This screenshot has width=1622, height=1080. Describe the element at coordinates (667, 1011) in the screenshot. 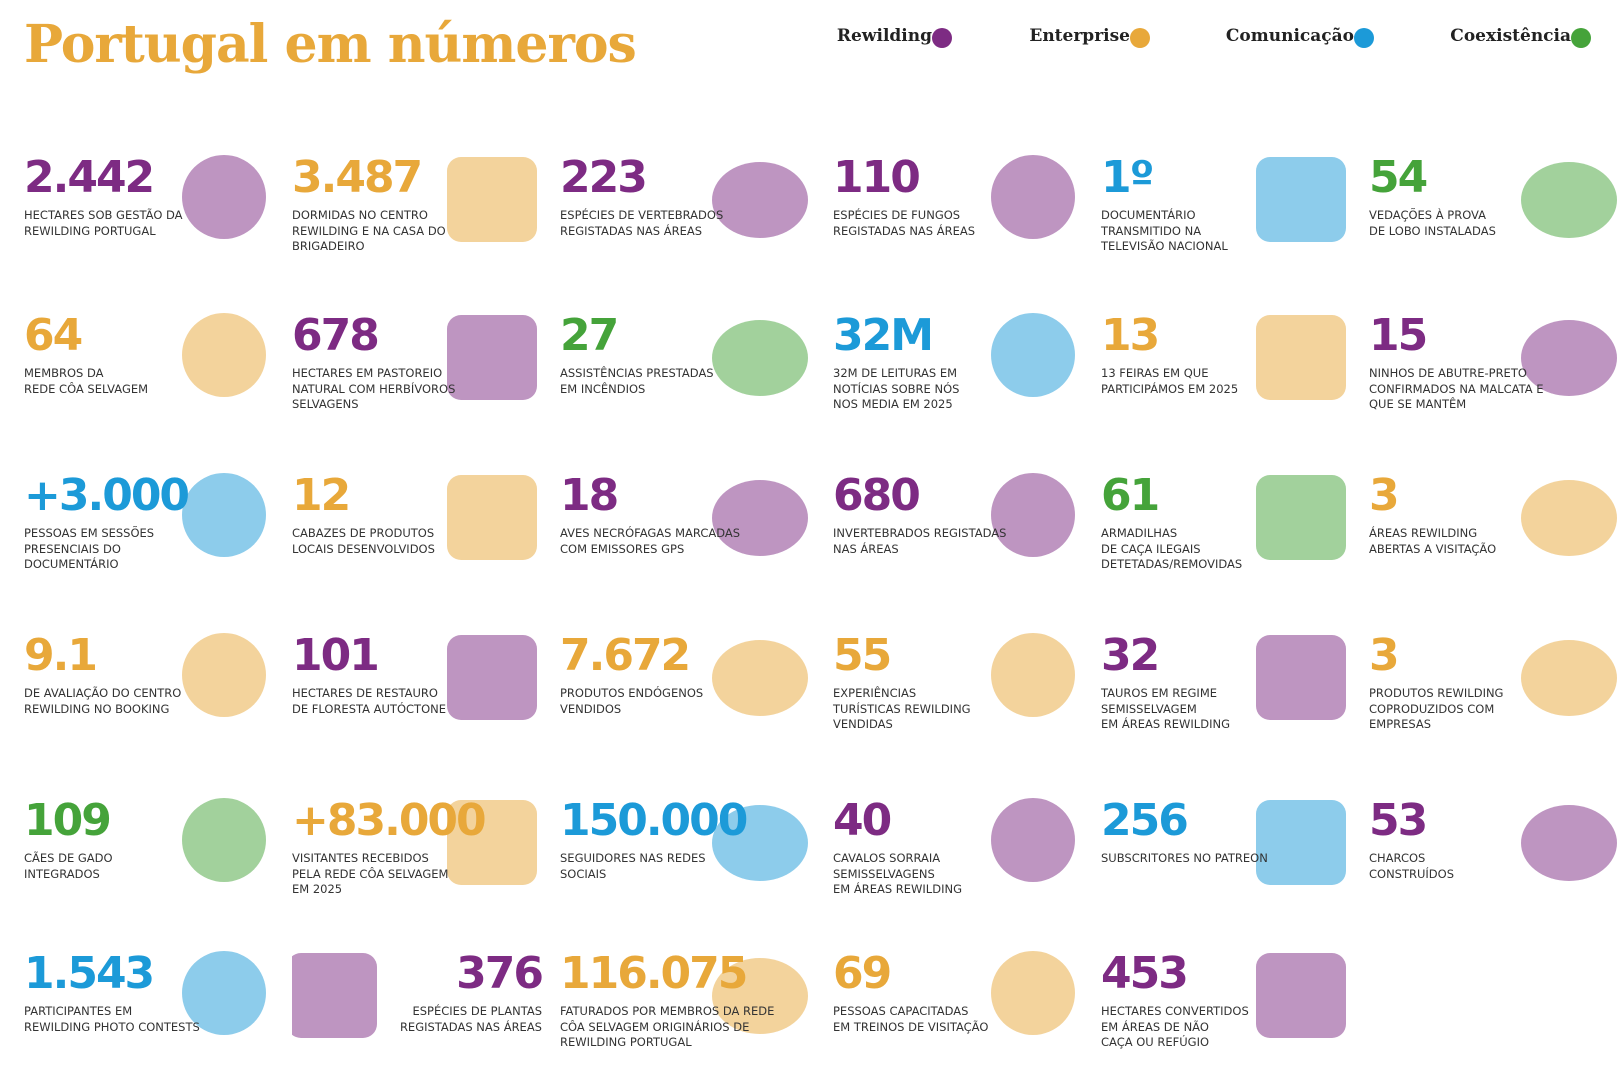

I see `stat-line: FATURADOS POR MEMBROS DA REDE` at that location.